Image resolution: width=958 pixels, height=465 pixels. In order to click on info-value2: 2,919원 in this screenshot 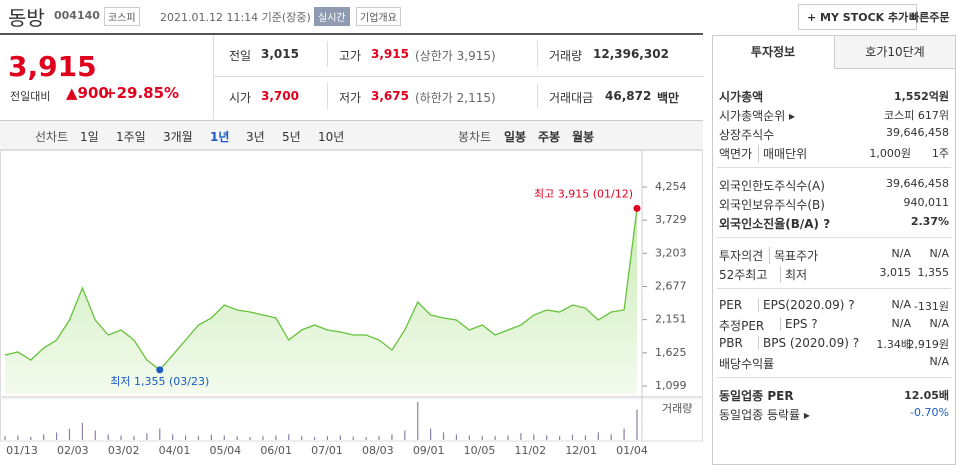, I will do `click(928, 344)`.